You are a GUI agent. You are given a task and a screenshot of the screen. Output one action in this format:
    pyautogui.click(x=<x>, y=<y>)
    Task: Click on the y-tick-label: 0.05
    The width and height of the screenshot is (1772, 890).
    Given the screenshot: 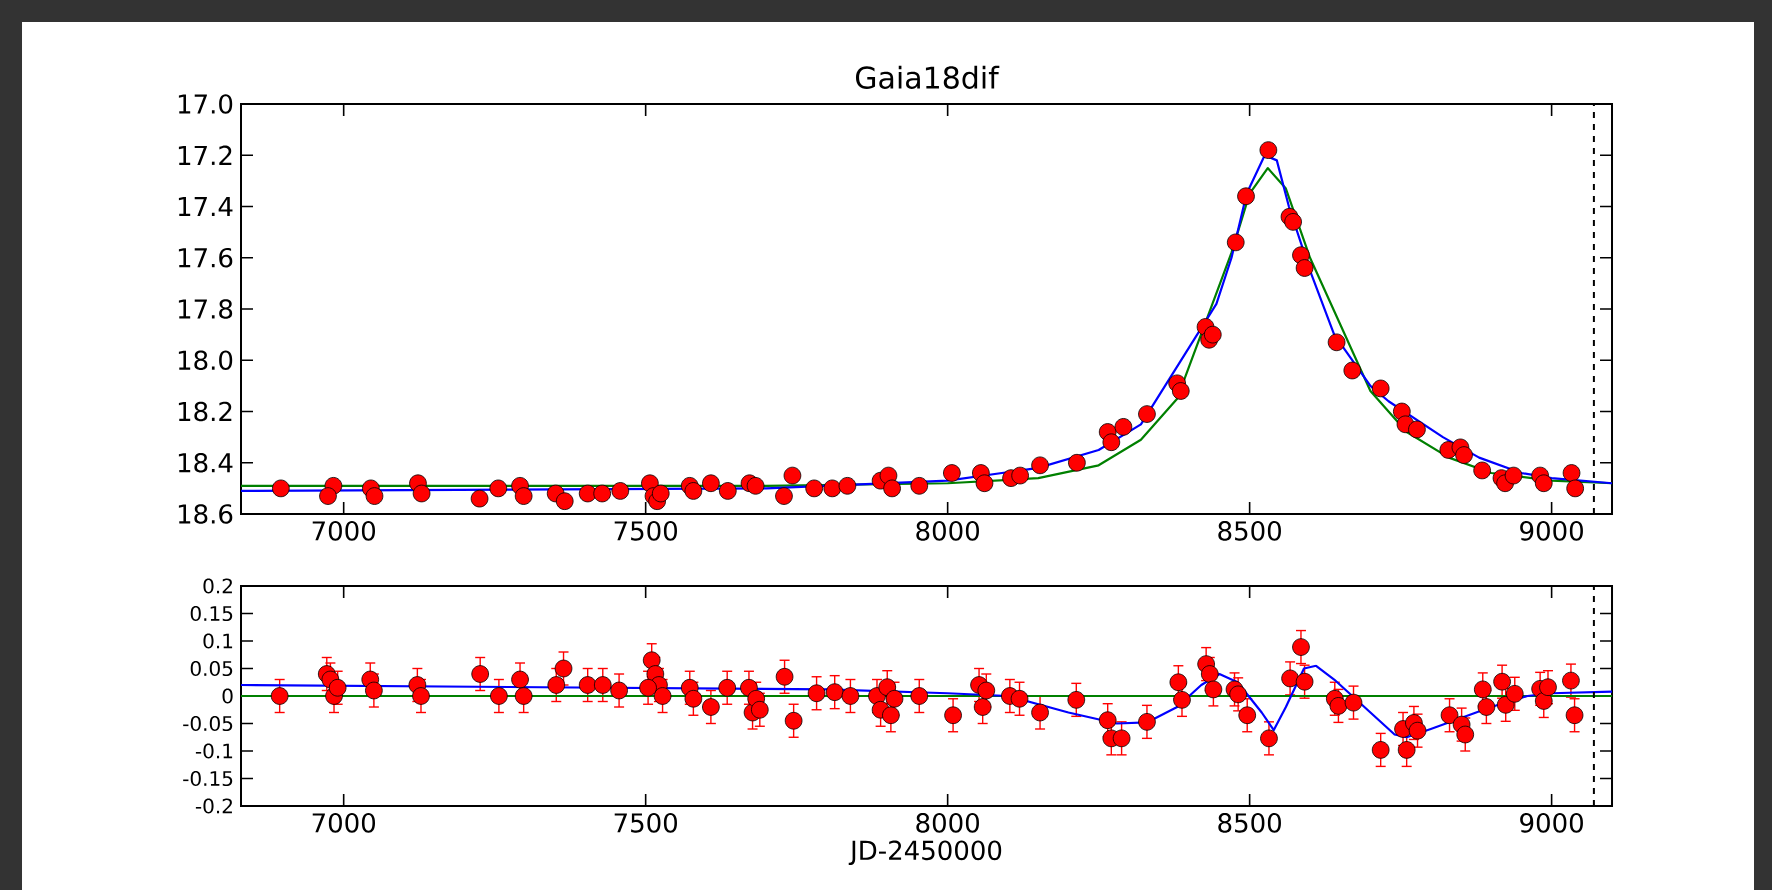 What is the action you would take?
    pyautogui.click(x=211, y=668)
    